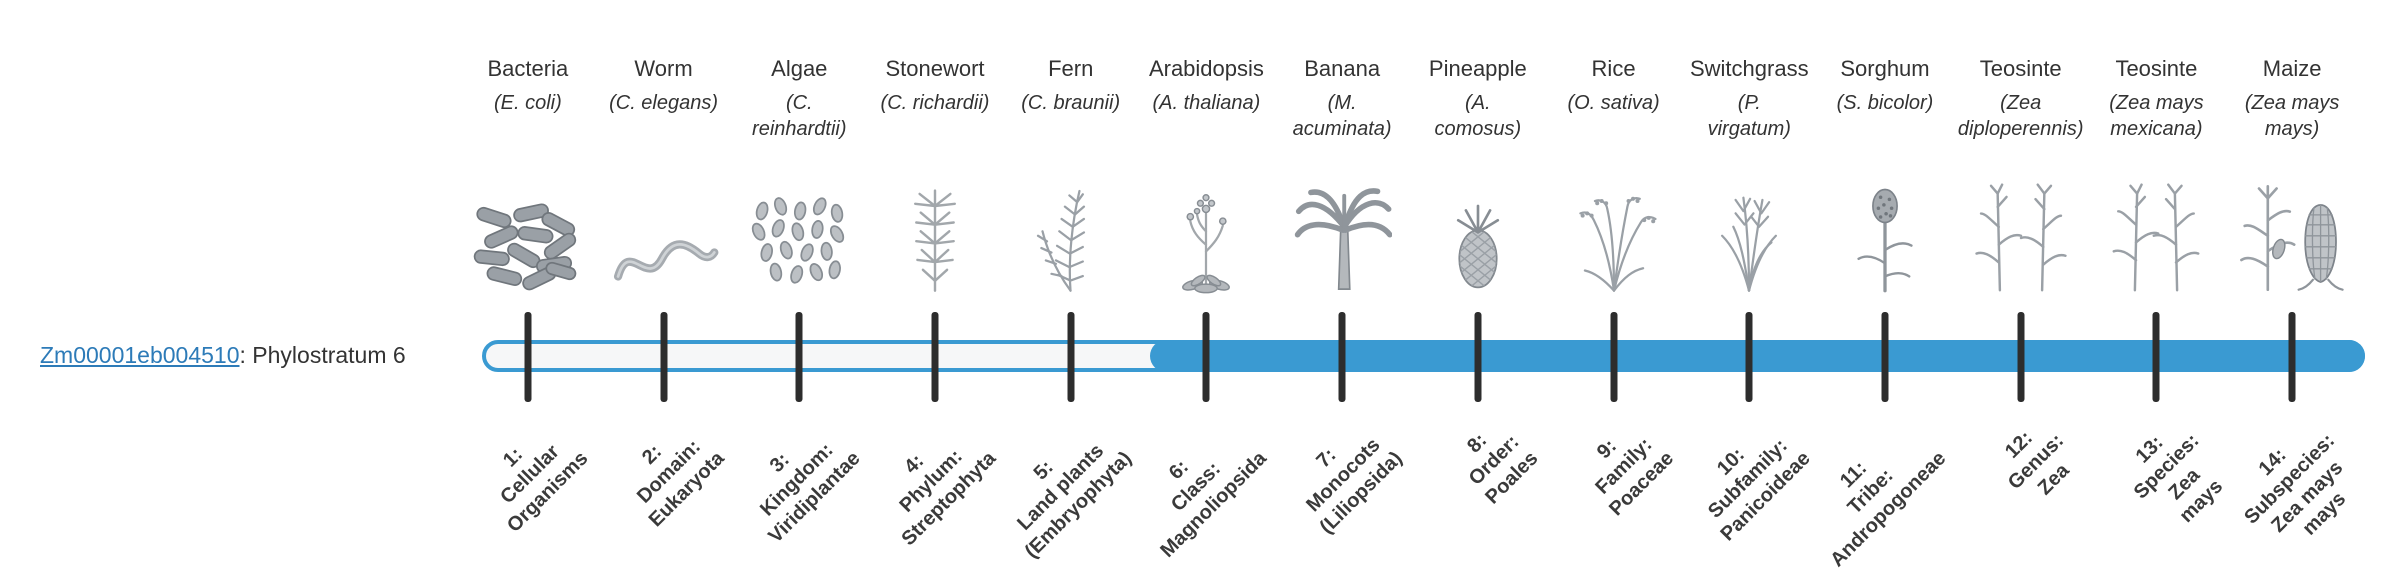 Image resolution: width=2400 pixels, height=580 pixels. What do you see at coordinates (322, 355) in the screenshot?
I see `gene-phylostratum-text: : Phylostratum 6` at bounding box center [322, 355].